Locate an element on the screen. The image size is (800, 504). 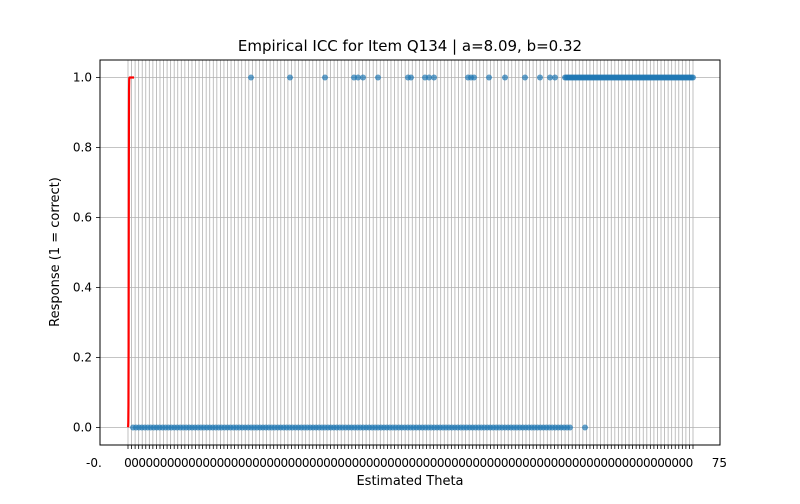
y-tick-label: 1.0 is located at coordinates (82, 78).